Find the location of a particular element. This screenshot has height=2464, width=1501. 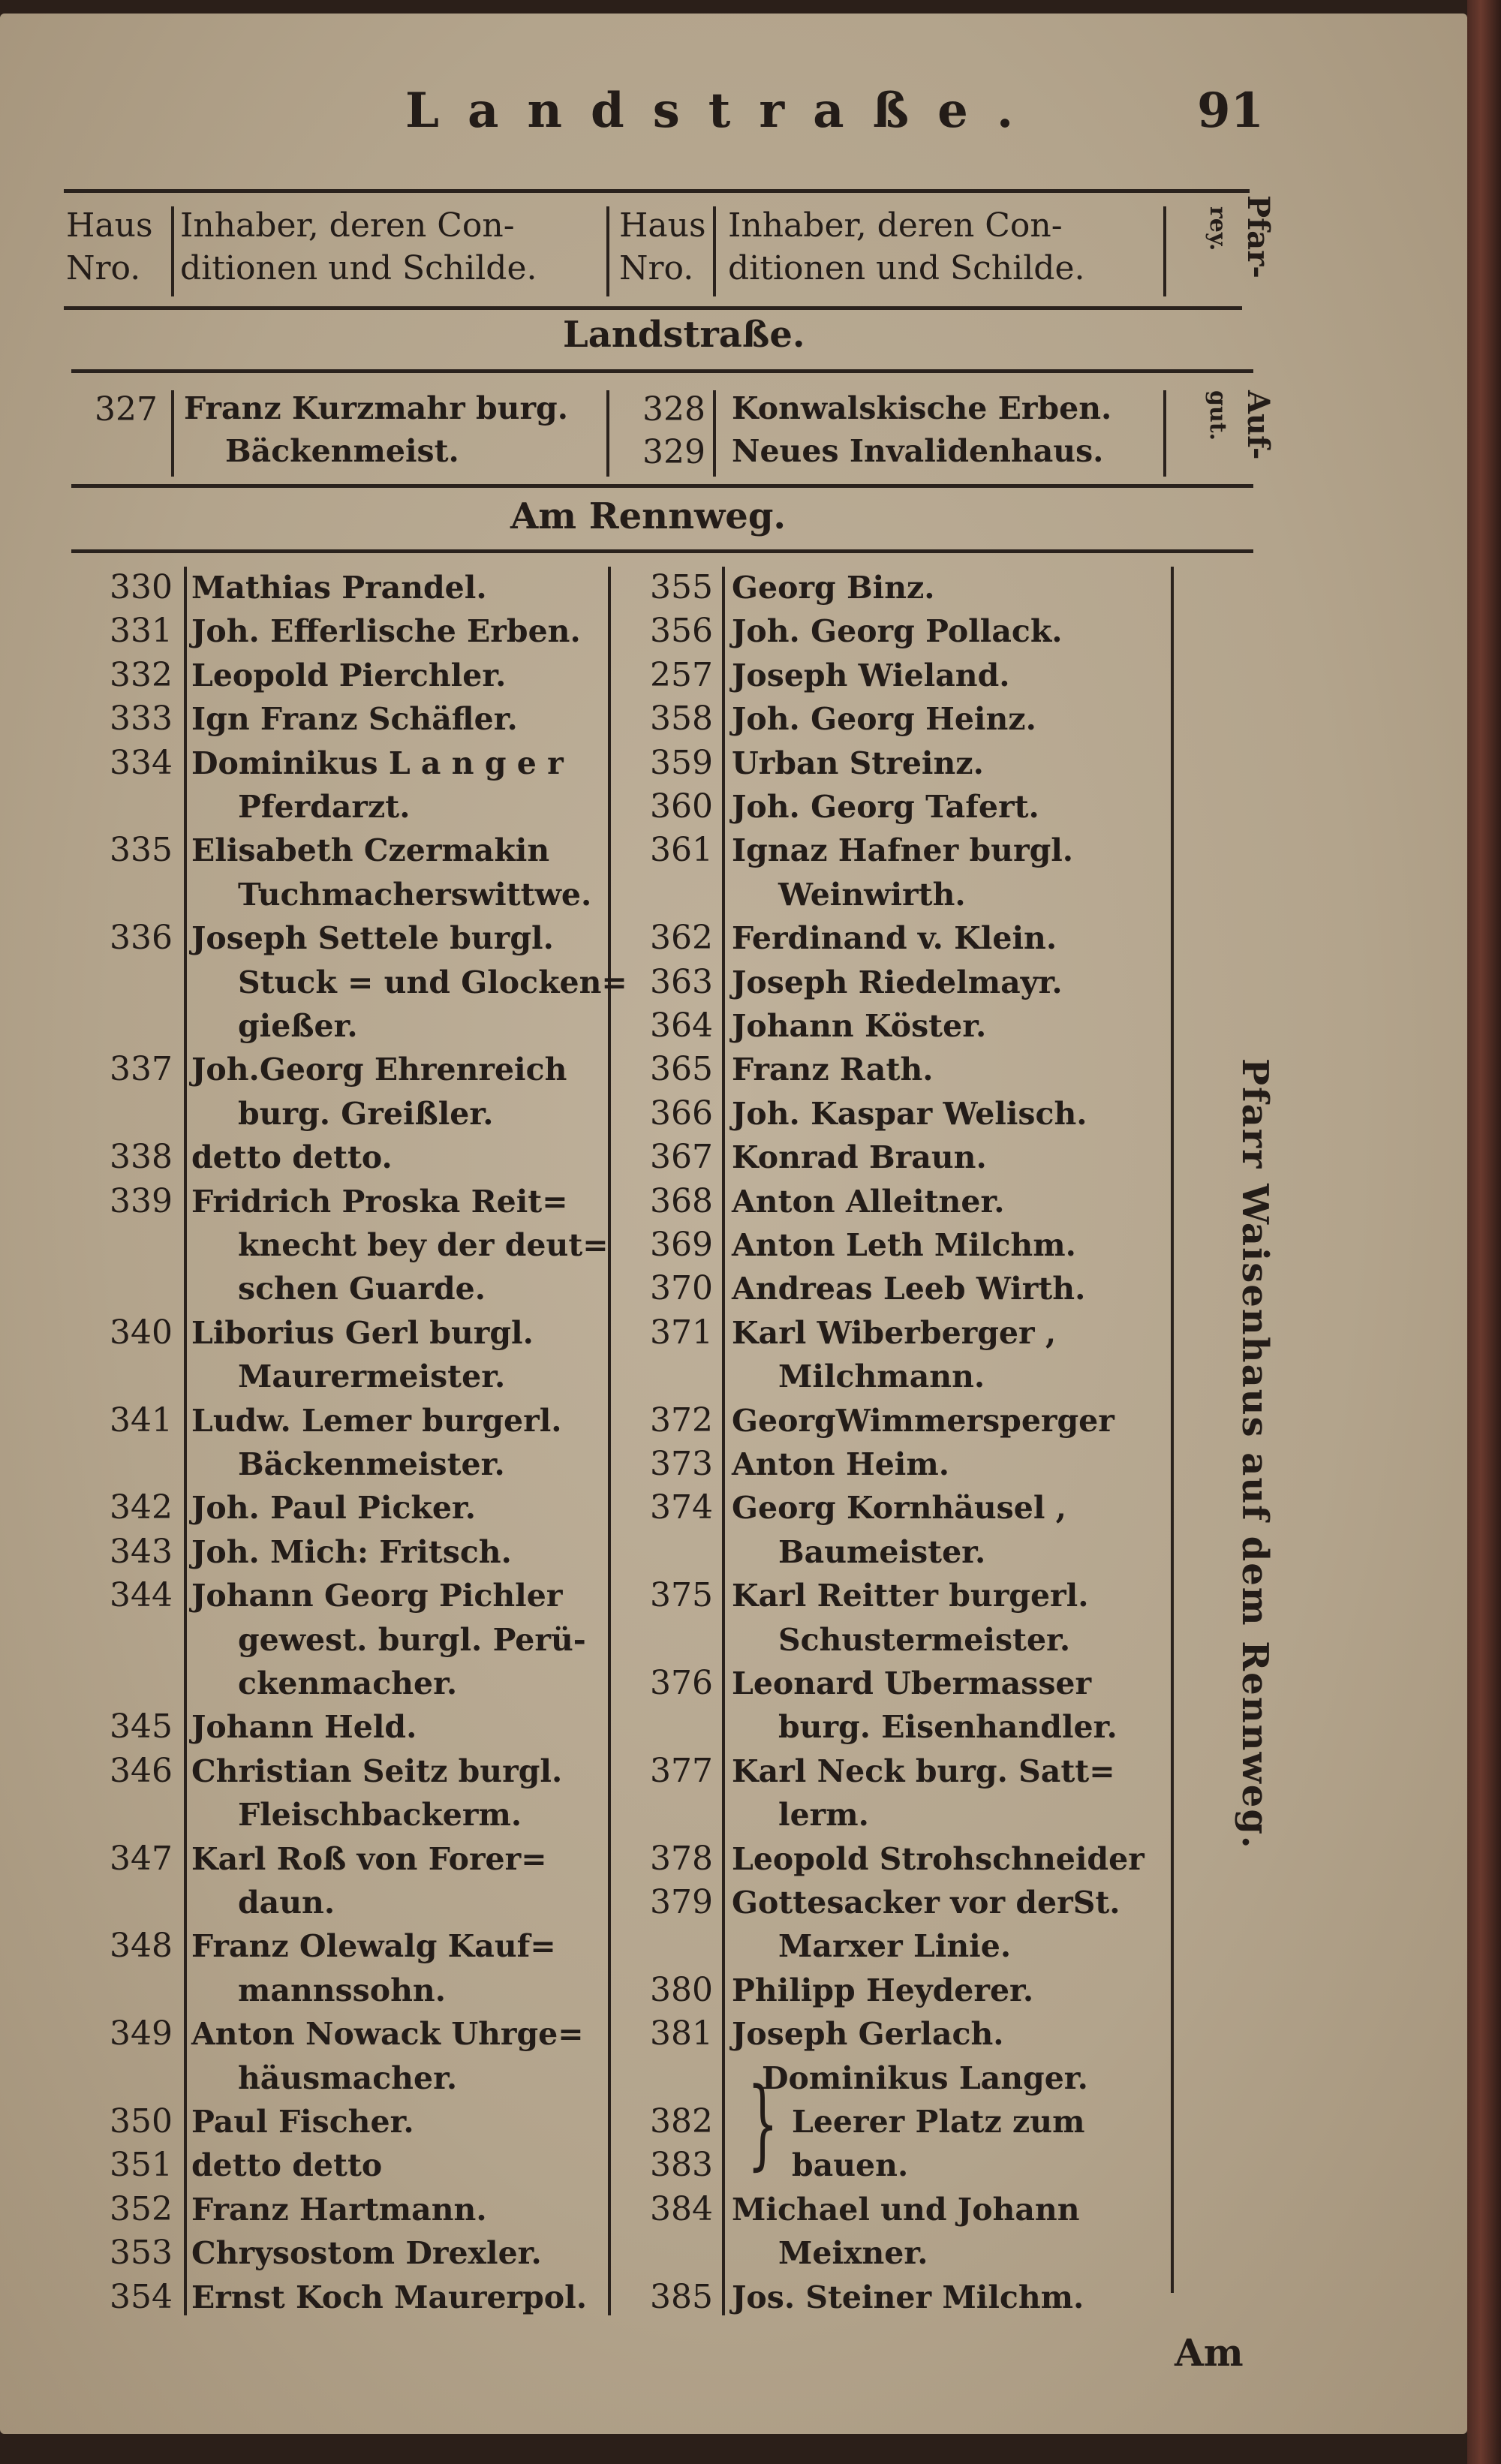

left-owner-entry: häusmacher. is located at coordinates (348, 2077).